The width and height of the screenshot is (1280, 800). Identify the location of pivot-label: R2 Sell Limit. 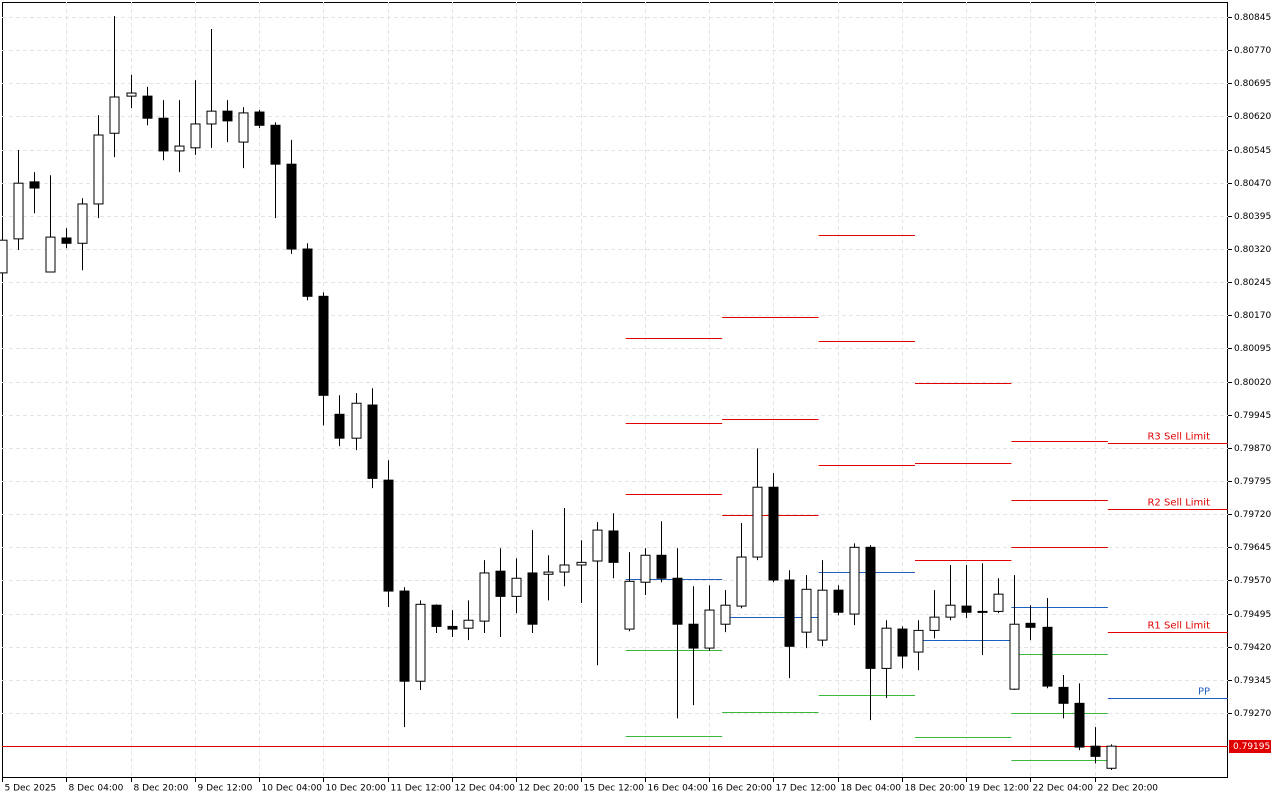
(1178, 503).